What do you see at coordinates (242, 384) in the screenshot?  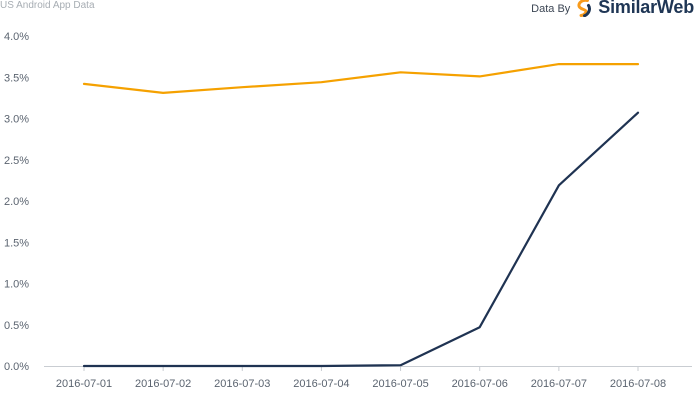 I see `x-tick-label: 2016-07-03` at bounding box center [242, 384].